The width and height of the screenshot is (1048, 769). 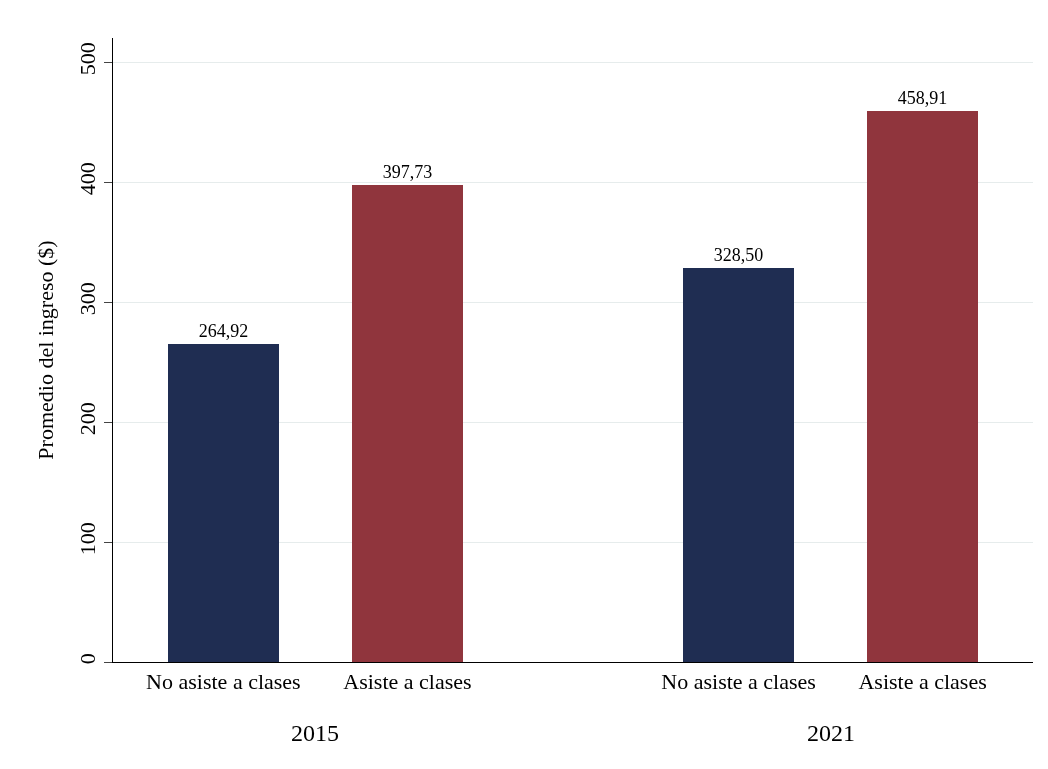 I want to click on data-label: 458,91, so click(x=922, y=98).